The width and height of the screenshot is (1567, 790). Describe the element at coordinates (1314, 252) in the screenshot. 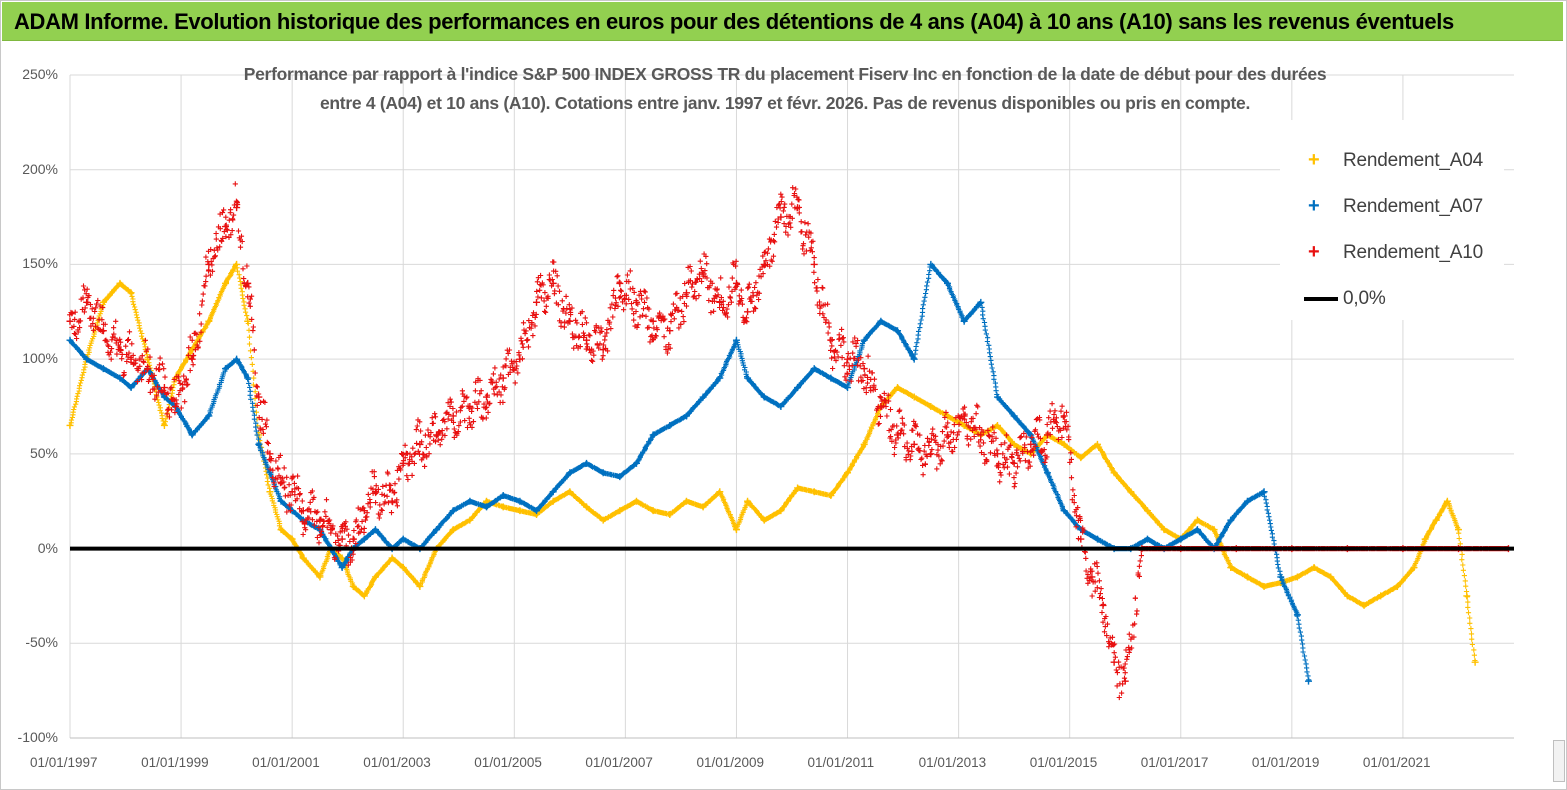

I see `legend-marker-a10: +` at that location.